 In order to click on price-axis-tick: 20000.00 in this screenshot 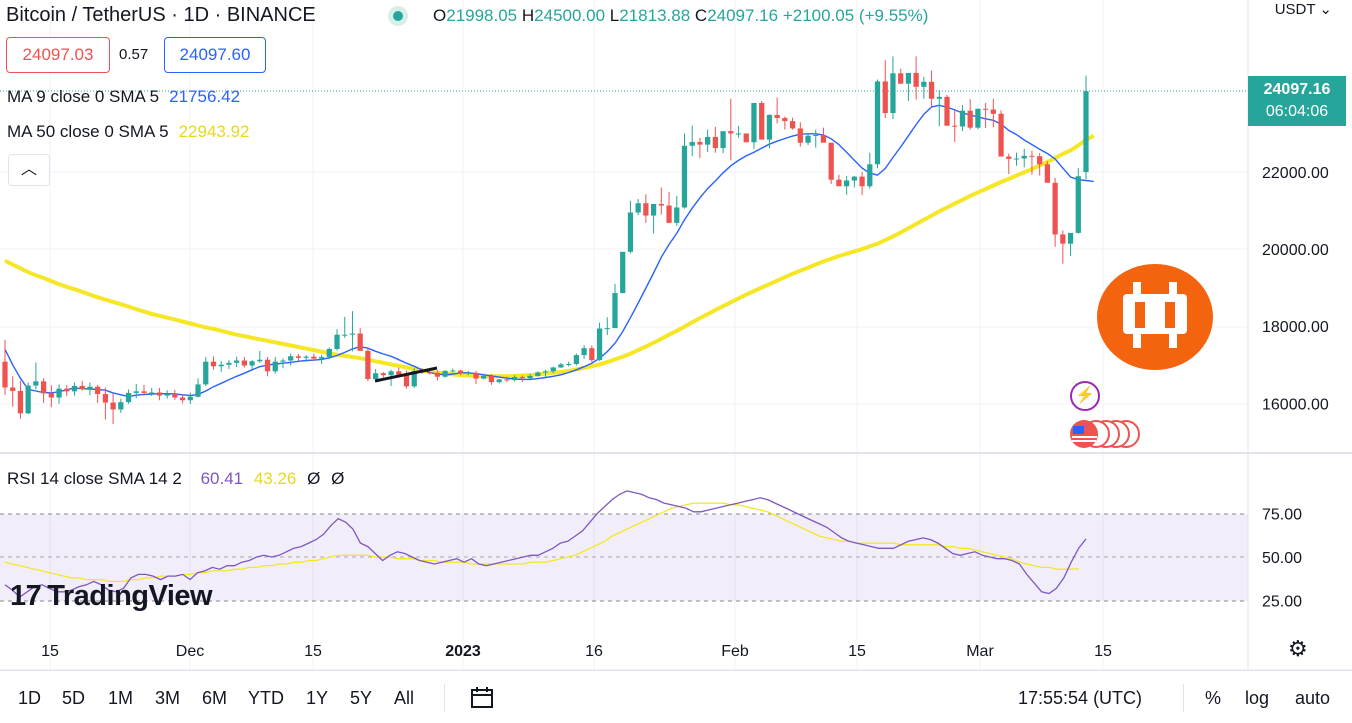, I will do `click(1295, 250)`.